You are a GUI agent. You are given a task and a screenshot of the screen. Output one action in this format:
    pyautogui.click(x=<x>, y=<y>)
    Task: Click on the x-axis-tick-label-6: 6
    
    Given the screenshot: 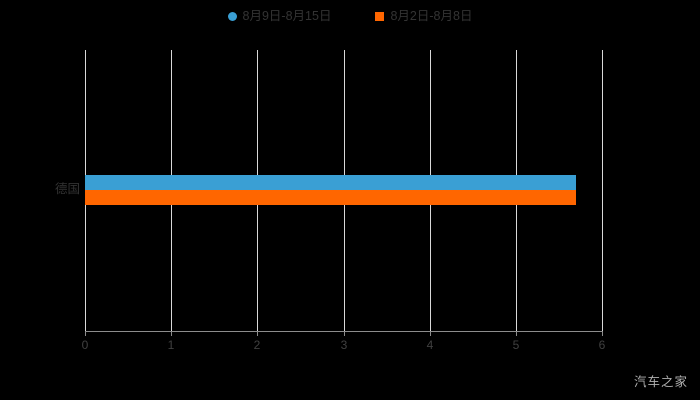 What is the action you would take?
    pyautogui.click(x=602, y=345)
    